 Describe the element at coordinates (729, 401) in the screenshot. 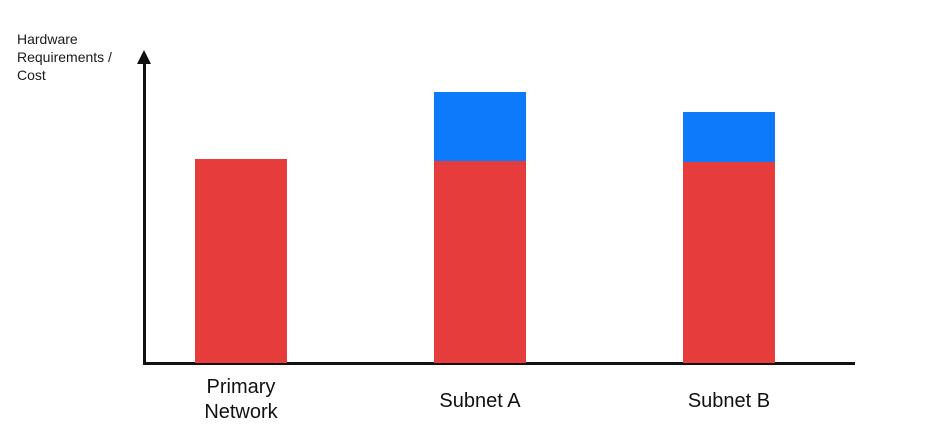

I see `x-tick-label-subnet-b: Subnet B` at that location.